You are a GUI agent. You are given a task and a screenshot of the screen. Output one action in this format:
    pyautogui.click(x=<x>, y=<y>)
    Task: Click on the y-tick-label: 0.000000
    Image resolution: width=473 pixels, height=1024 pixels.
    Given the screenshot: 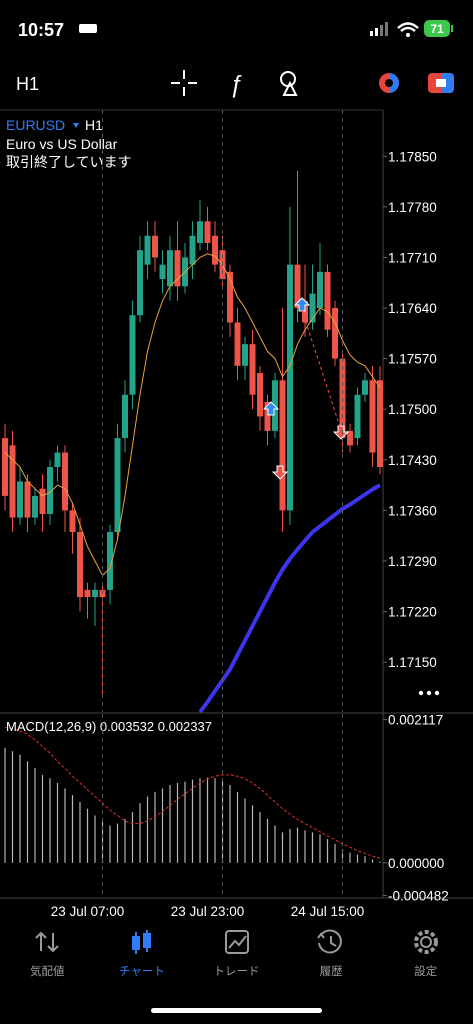 What is the action you would take?
    pyautogui.click(x=416, y=863)
    